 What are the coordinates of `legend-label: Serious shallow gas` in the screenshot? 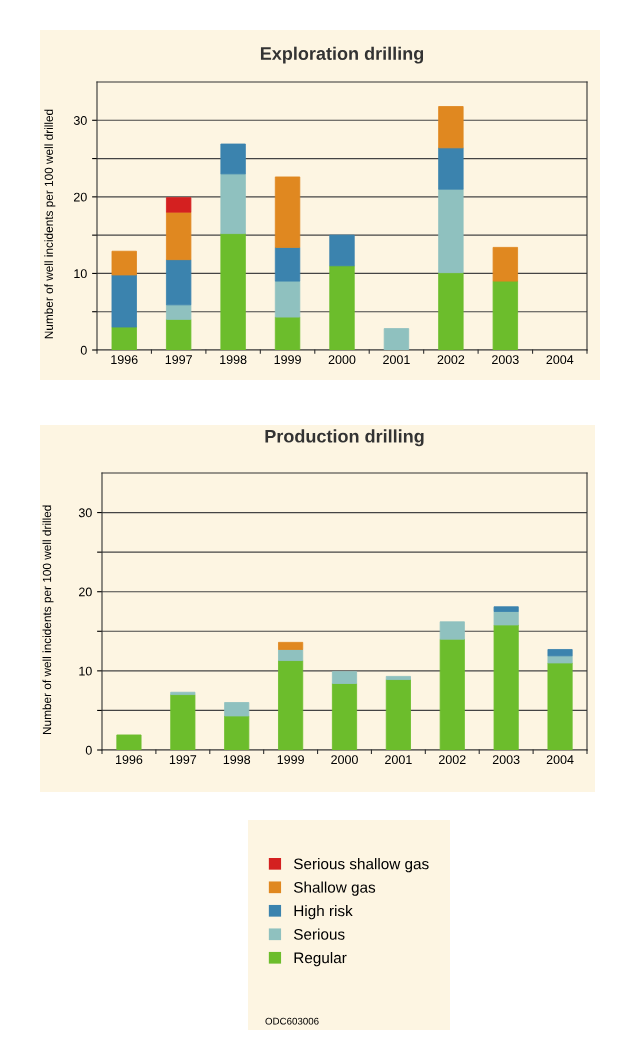 It's located at (361, 865).